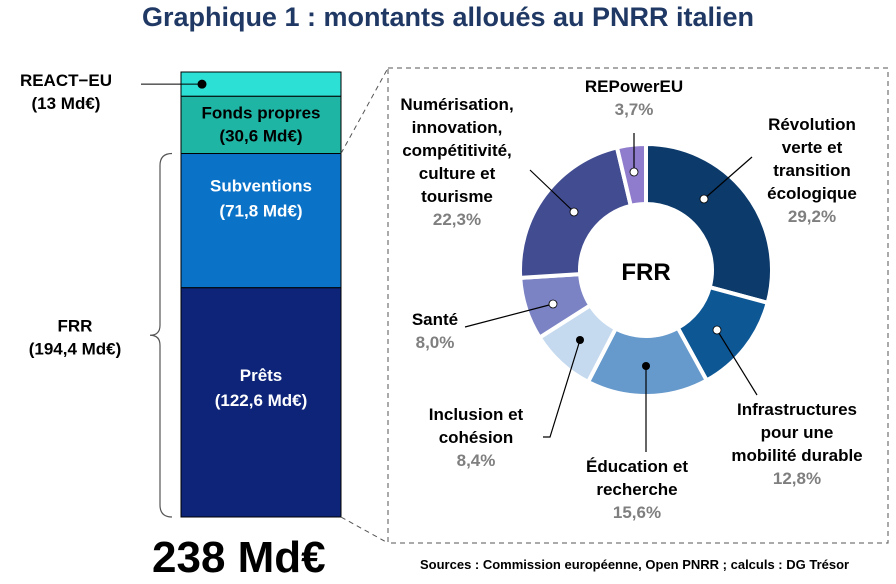 Image resolution: width=896 pixels, height=584 pixels. I want to click on donut-pct-rev: 29,2%, so click(812, 216).